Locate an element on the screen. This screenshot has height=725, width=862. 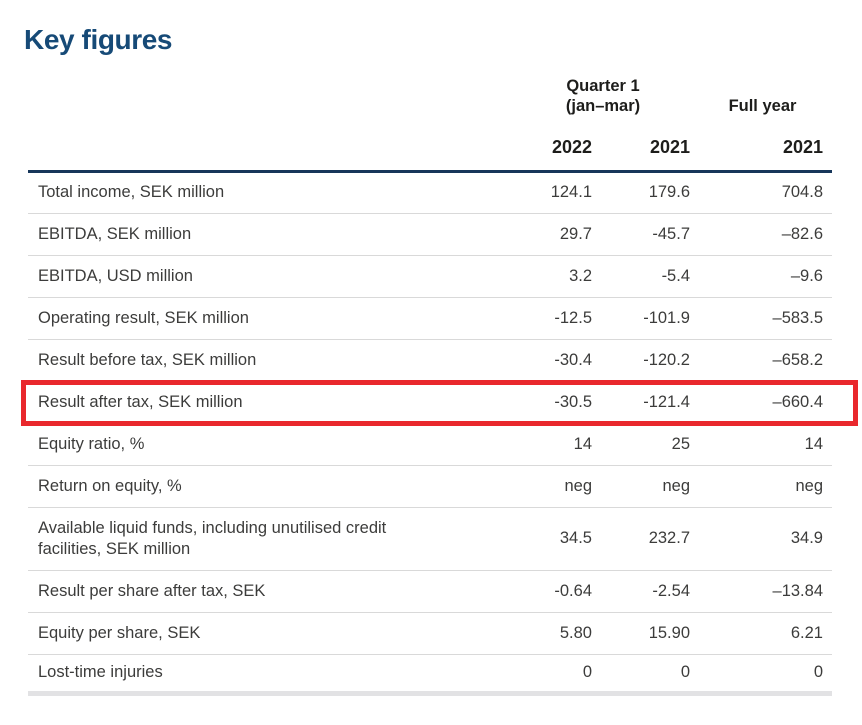
value-cell: -0.64 is located at coordinates (530, 590).